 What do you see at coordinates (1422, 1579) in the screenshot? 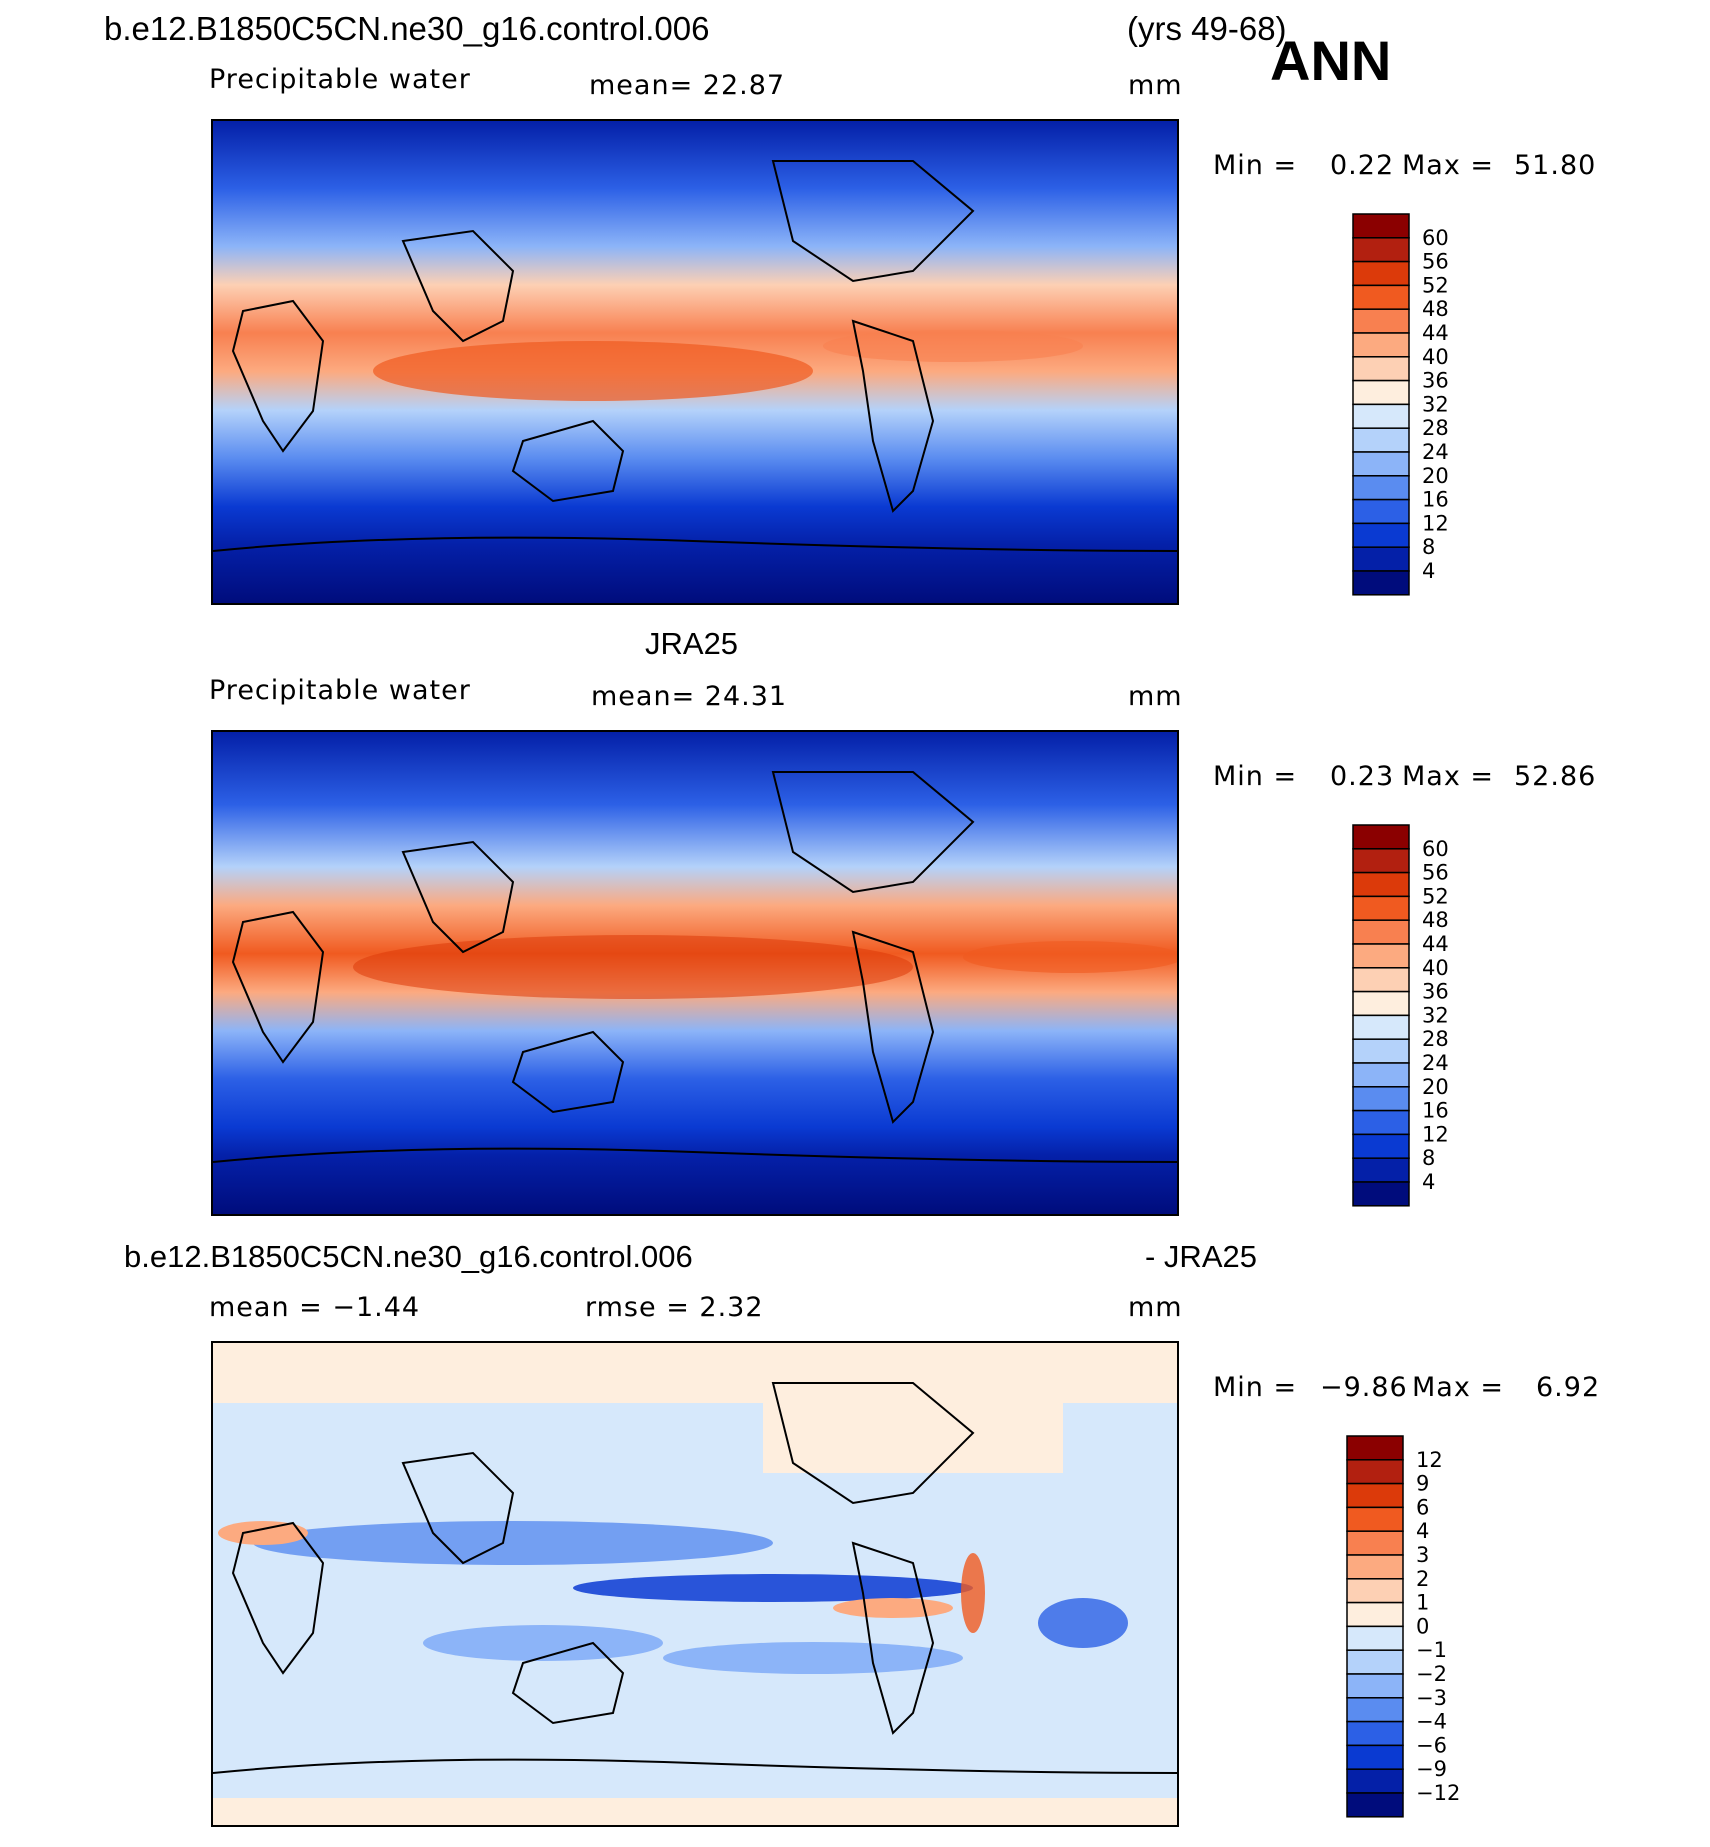
I see `colorbar-tick-label: 2` at bounding box center [1422, 1579].